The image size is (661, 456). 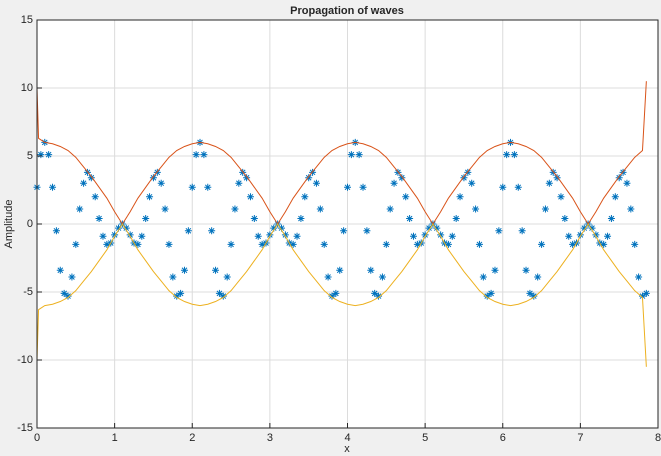 What do you see at coordinates (347, 11) in the screenshot?
I see `chart-title: Propagation of waves` at bounding box center [347, 11].